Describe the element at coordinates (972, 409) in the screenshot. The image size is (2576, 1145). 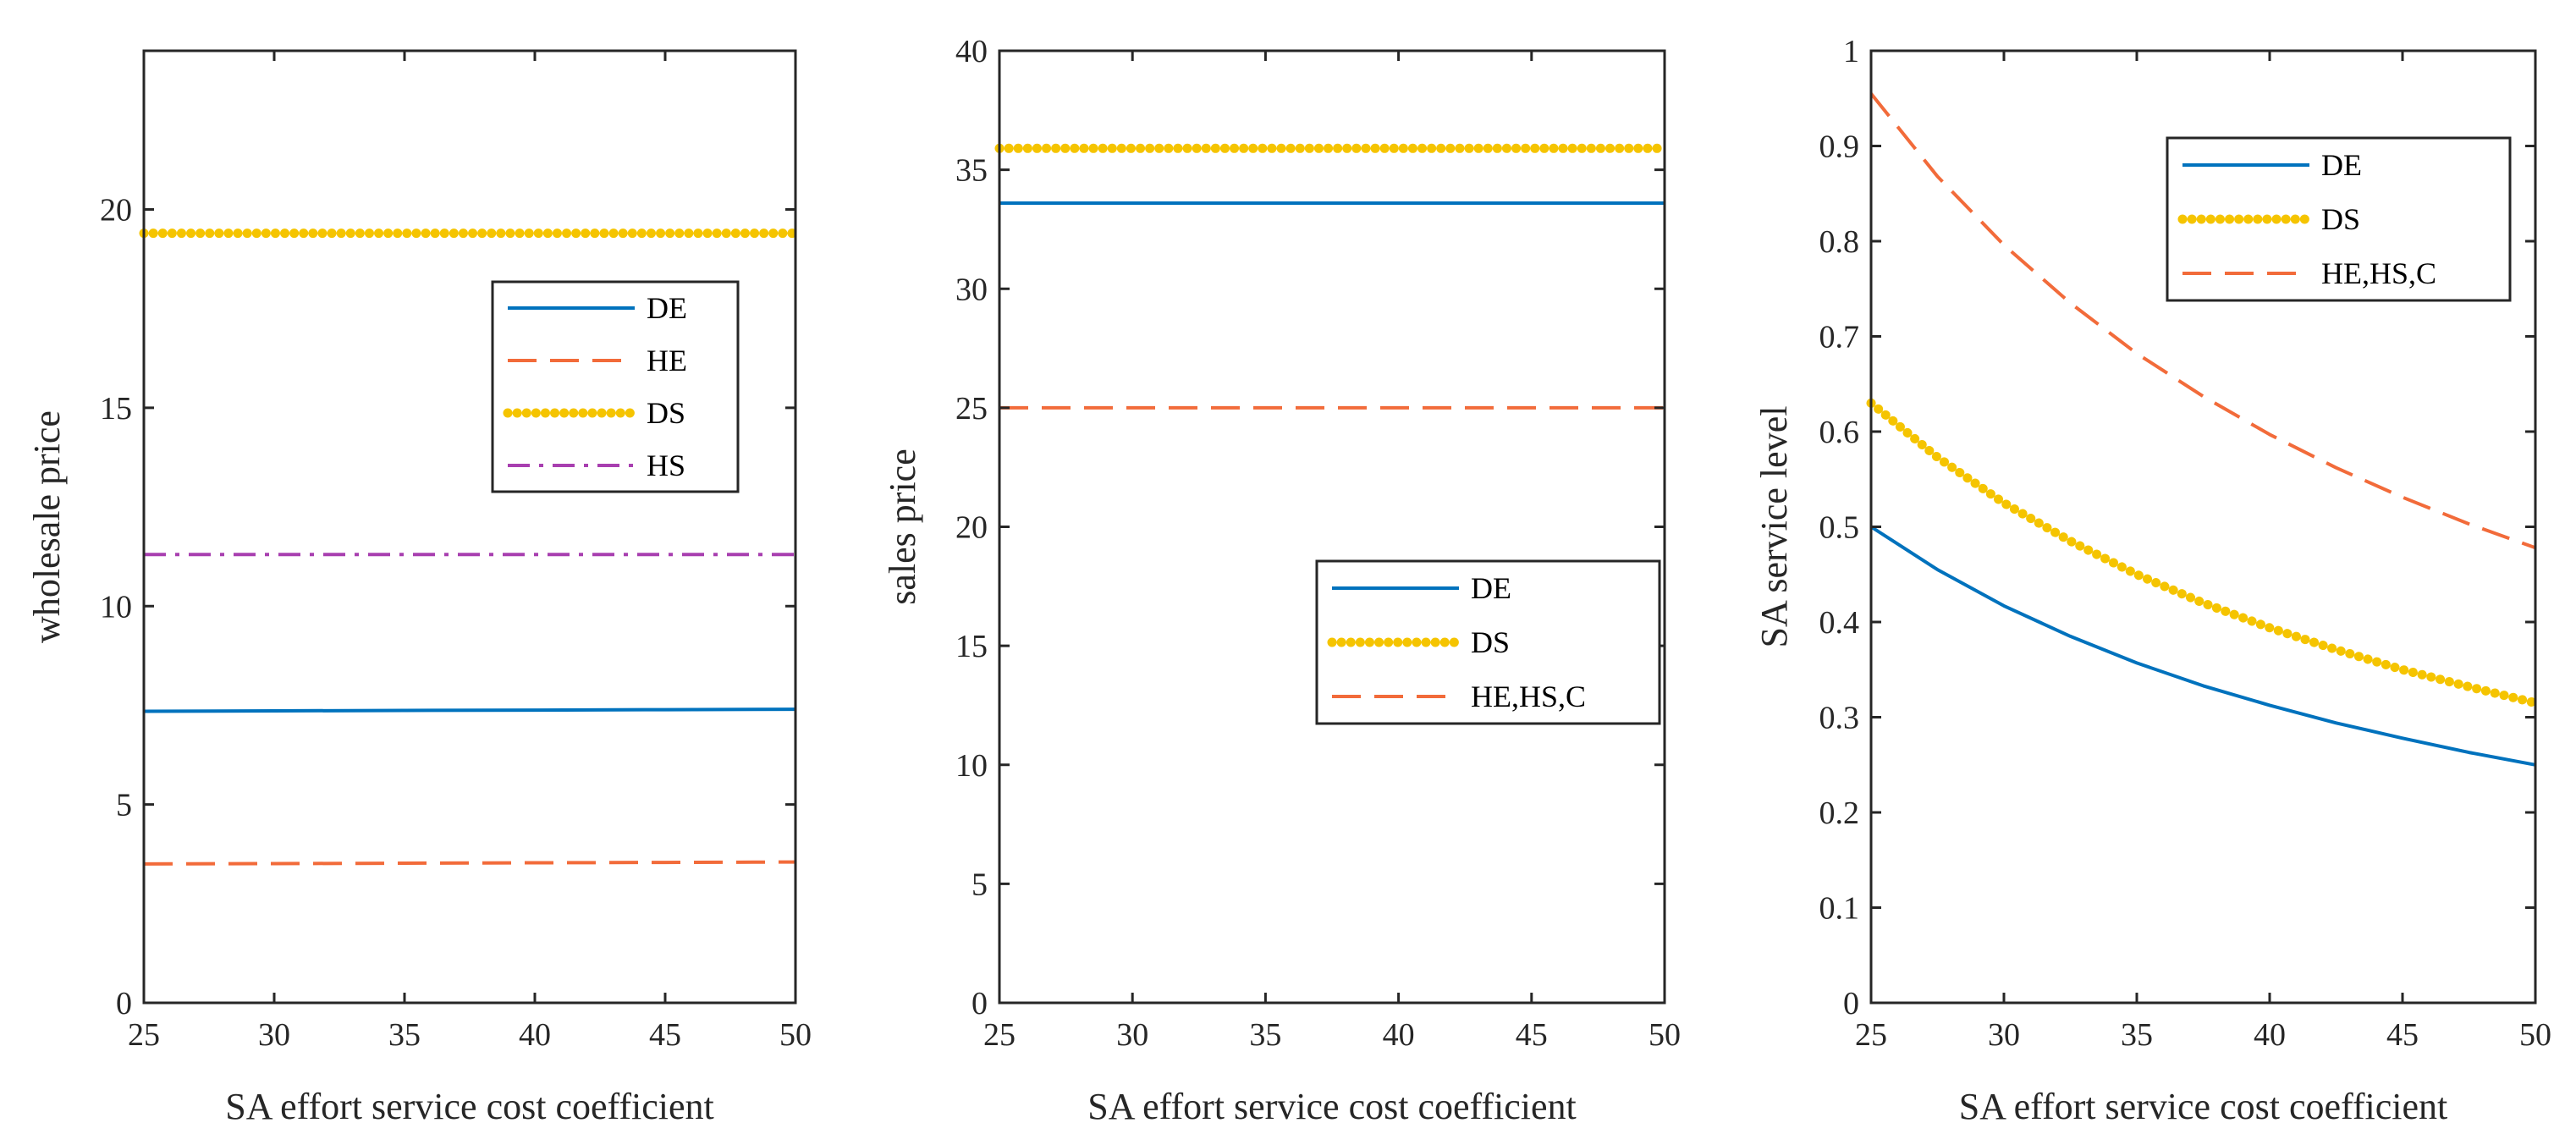
I see `y-tick-label: 25` at that location.